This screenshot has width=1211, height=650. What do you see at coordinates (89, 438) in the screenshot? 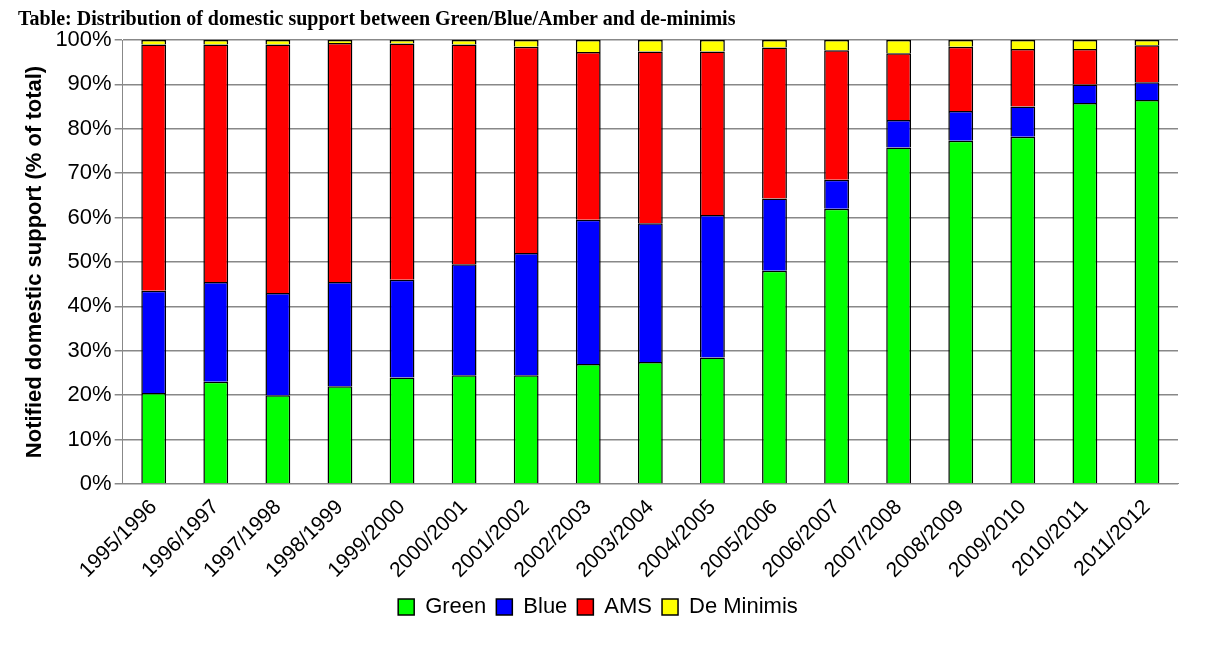
I see `y-tick-label: 10%` at bounding box center [89, 438].